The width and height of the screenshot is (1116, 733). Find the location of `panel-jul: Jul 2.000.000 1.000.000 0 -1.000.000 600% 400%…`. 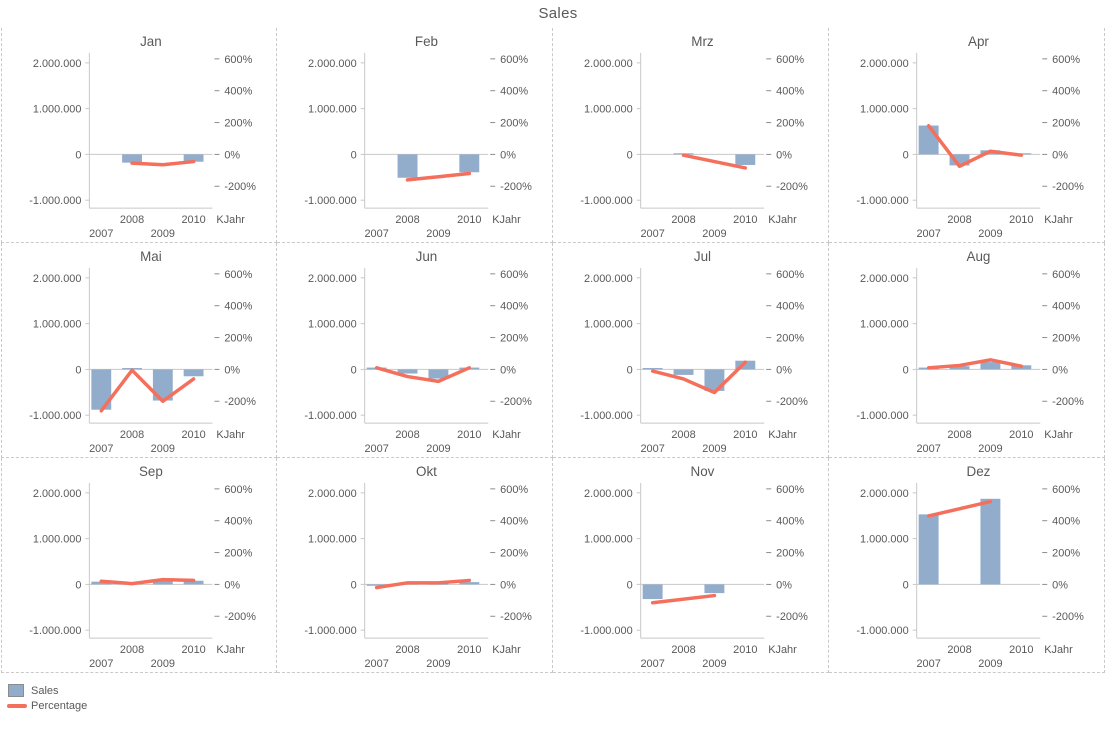

panel-jul: Jul 2.000.000 1.000.000 0 -1.000.000 600% 400%… is located at coordinates (691, 350).